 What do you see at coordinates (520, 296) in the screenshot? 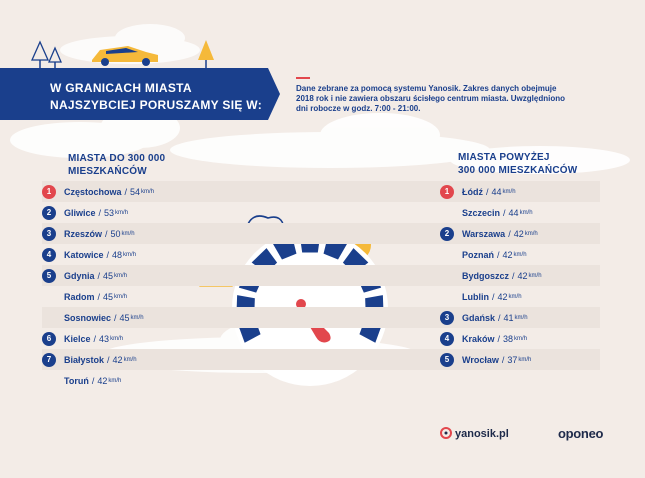
I see `right-row: Lublin/42 km/h` at bounding box center [520, 296].